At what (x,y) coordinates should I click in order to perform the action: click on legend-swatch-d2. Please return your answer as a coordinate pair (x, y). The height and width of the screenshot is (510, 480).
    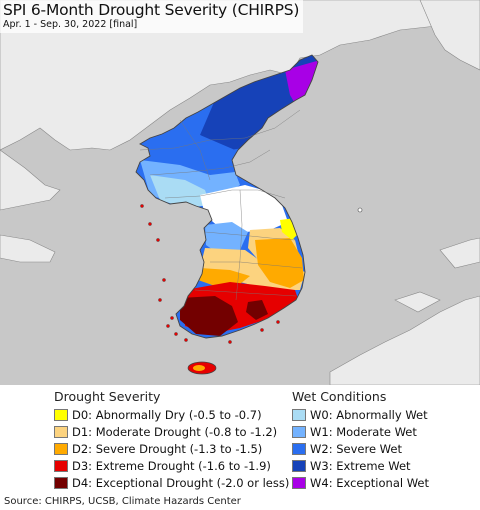
    Looking at the image, I should click on (61, 448).